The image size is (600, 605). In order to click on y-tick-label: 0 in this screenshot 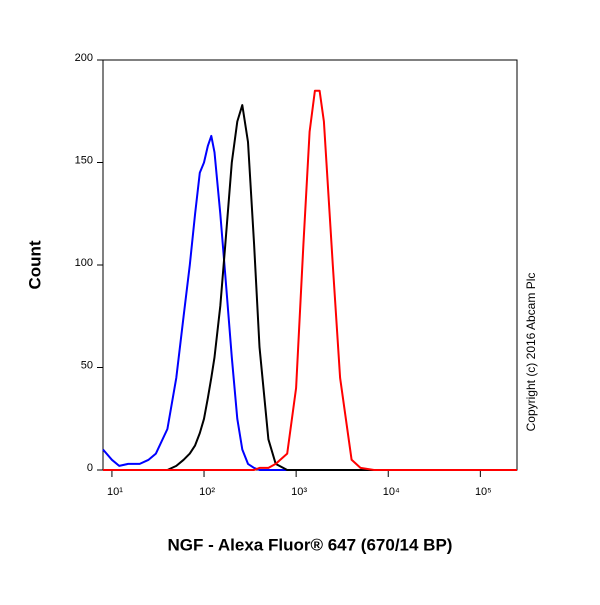, I will do `click(90, 468)`.